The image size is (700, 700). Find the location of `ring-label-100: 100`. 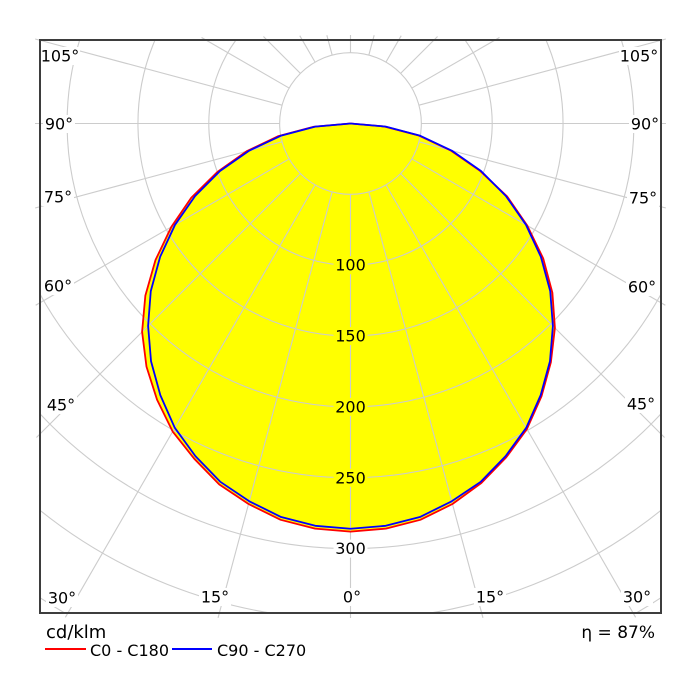

ring-label-100: 100 is located at coordinates (350, 265).